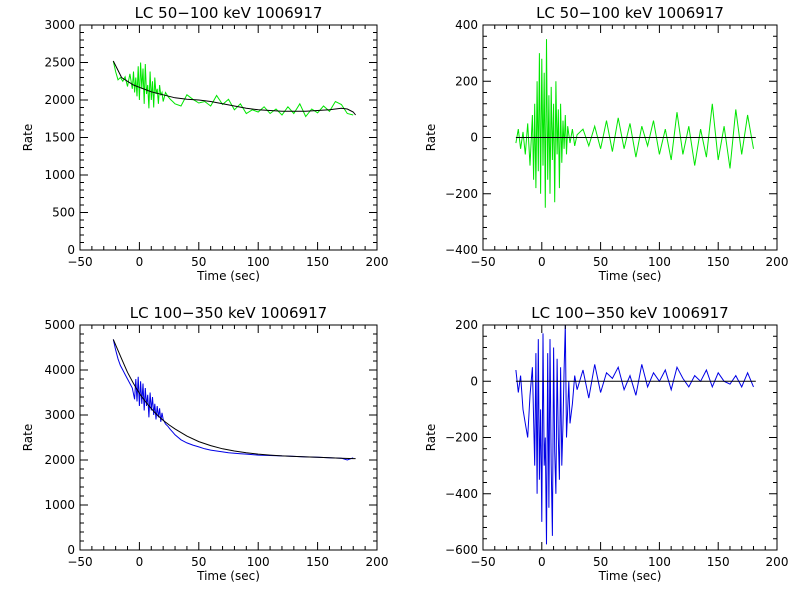 This screenshot has width=800, height=600. I want to click on y-tick-label: 2500, so click(59, 63).